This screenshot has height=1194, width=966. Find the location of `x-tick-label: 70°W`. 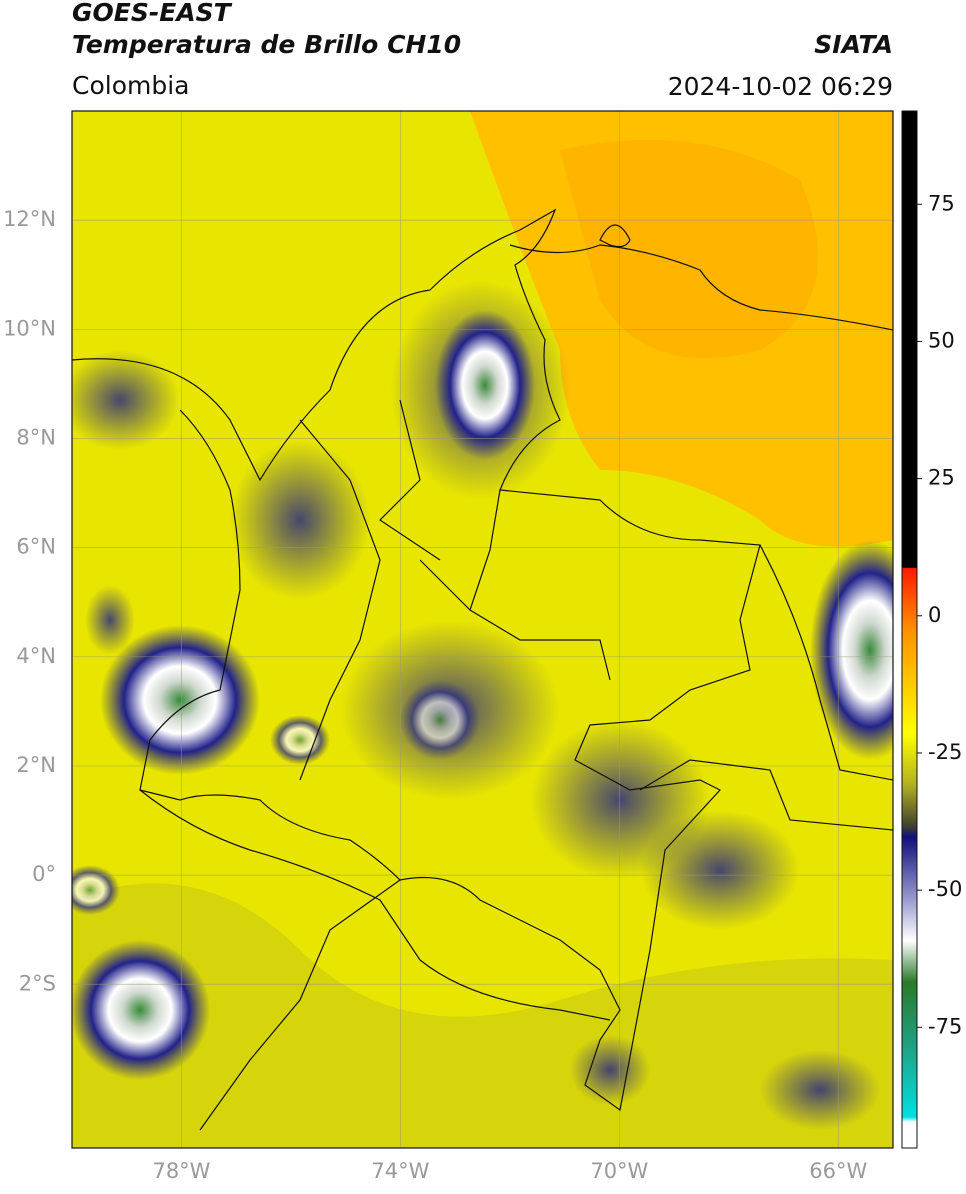

x-tick-label: 70°W is located at coordinates (619, 1171).